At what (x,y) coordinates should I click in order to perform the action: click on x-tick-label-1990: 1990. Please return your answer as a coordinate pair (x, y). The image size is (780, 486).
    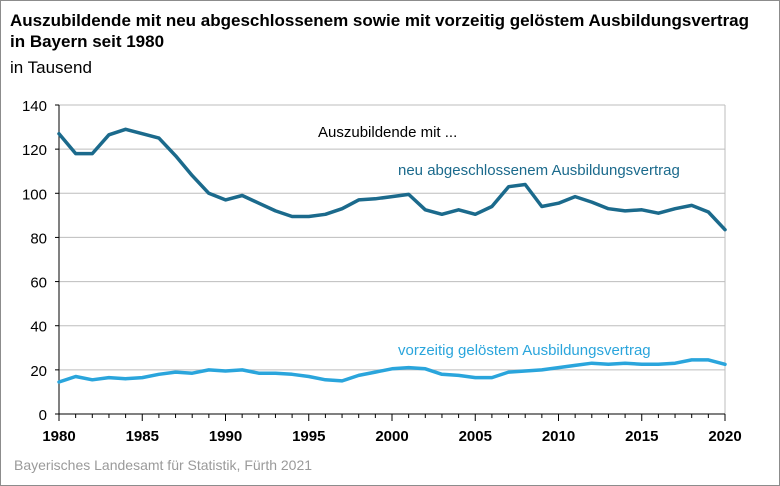
    Looking at the image, I should click on (225, 436).